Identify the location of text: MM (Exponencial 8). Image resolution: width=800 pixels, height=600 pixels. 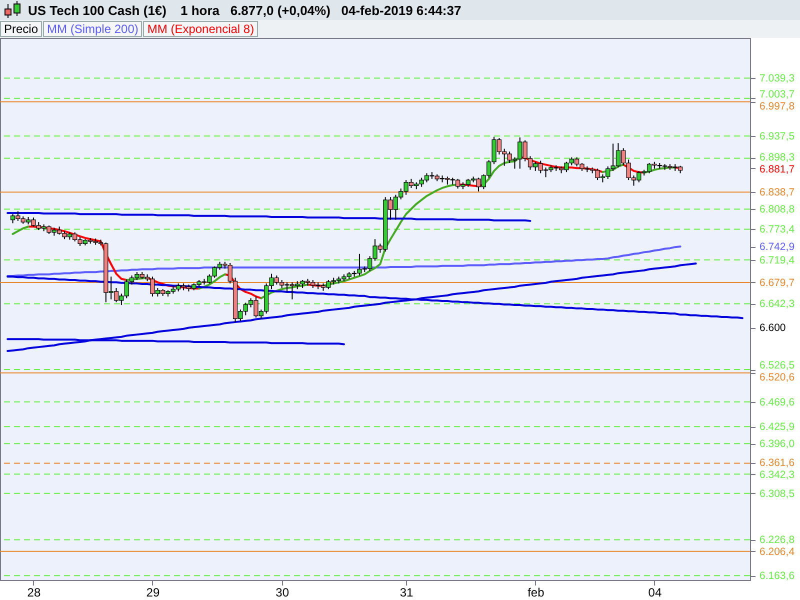
(200, 29).